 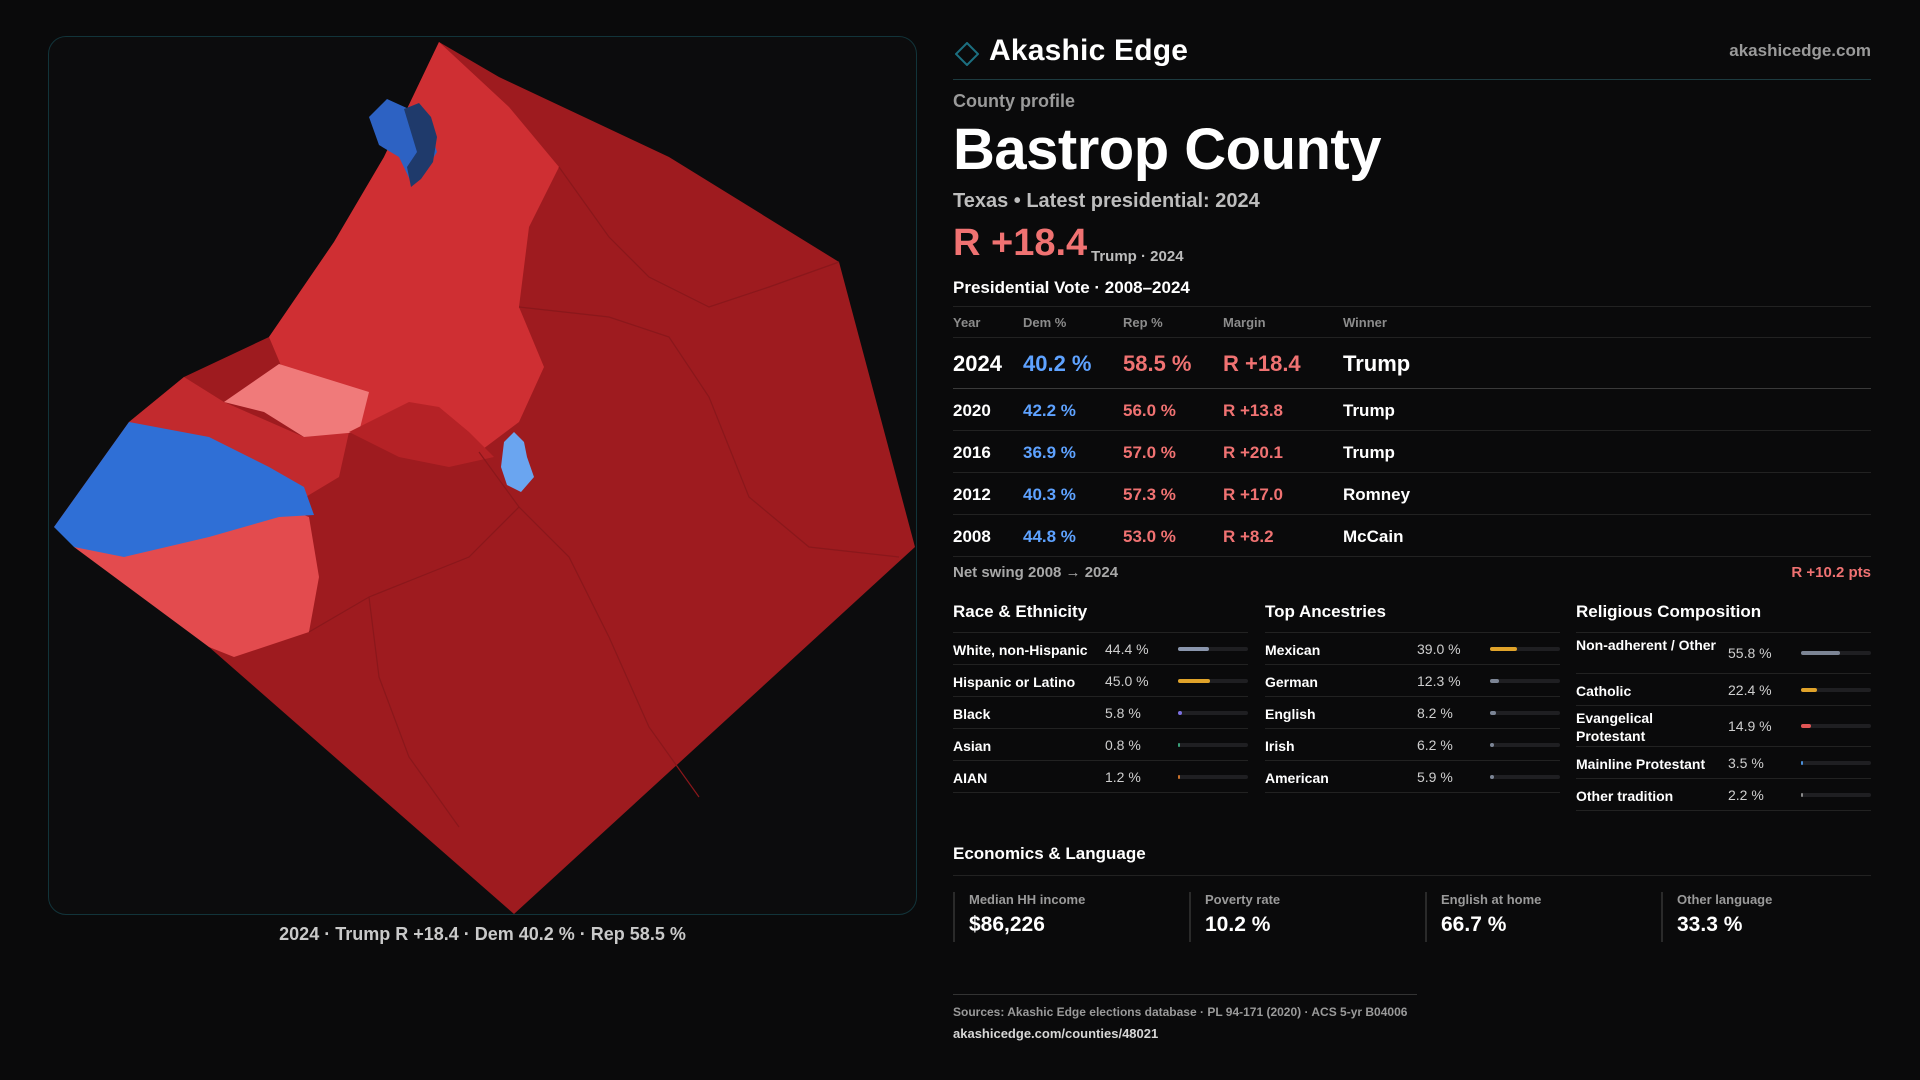 What do you see at coordinates (1020, 611) in the screenshot?
I see `section-title: Race & Ethnicity` at bounding box center [1020, 611].